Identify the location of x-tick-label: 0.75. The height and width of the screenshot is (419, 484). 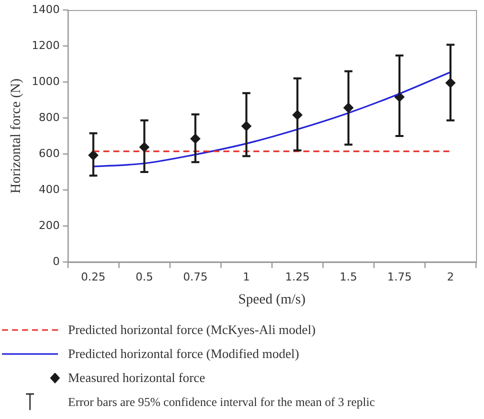
(195, 277).